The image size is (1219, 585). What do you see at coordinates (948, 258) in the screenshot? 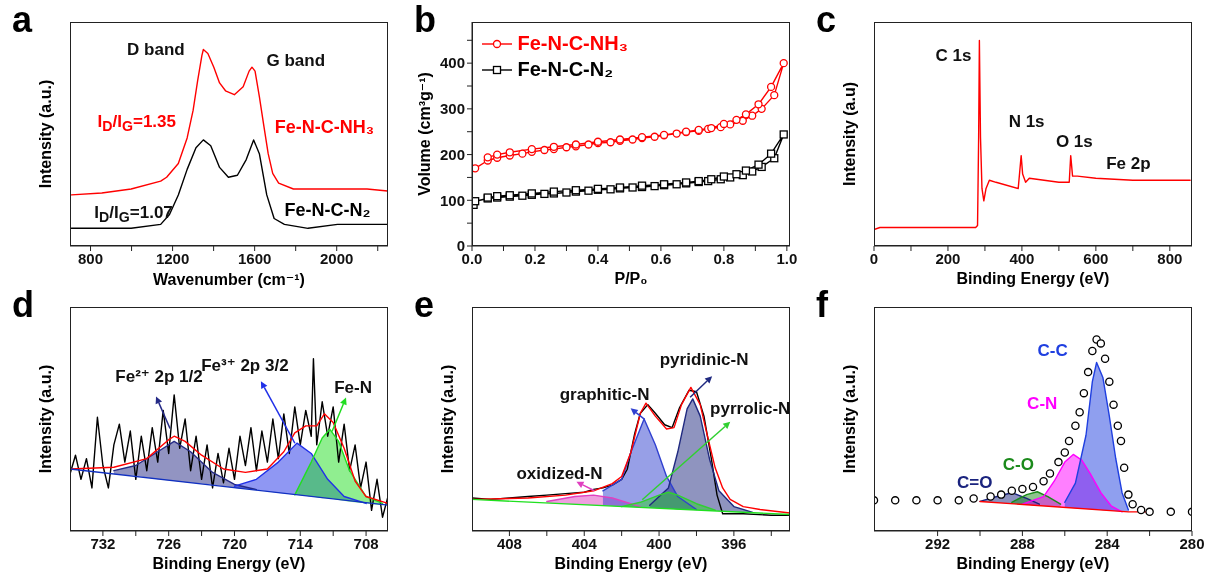
I see `x-tick-label: 200` at bounding box center [948, 258].